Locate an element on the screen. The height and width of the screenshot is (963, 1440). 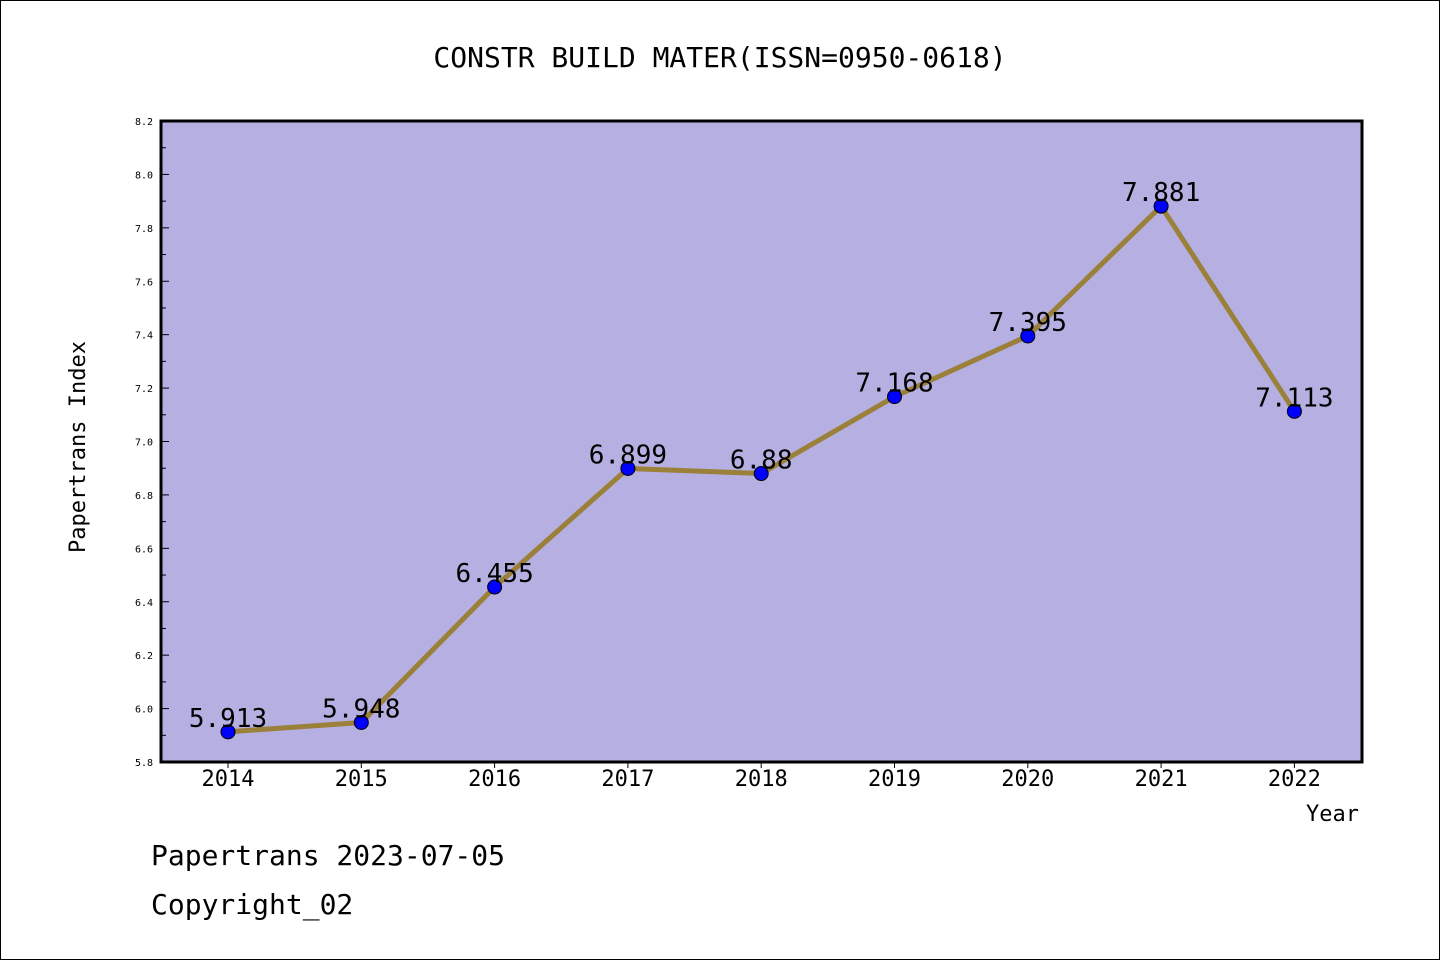
y-tick-label: 7.4 is located at coordinates (144, 336).